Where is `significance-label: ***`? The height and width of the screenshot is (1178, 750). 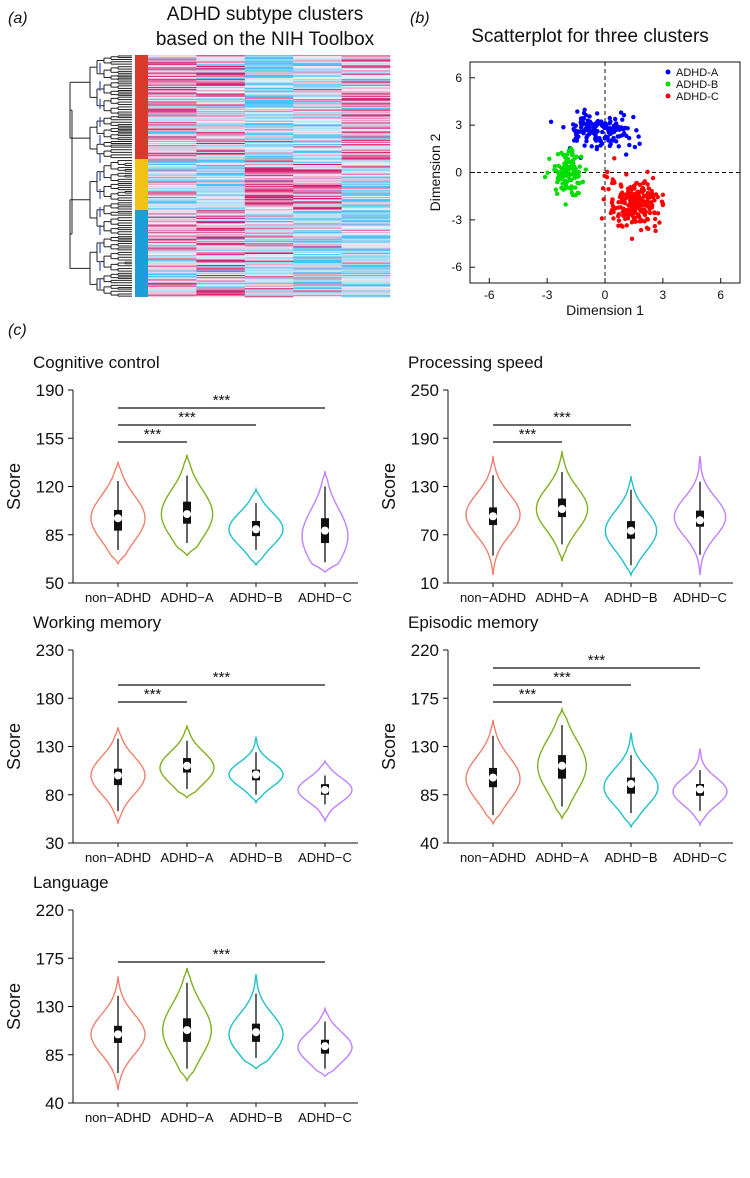 significance-label: *** is located at coordinates (528, 694).